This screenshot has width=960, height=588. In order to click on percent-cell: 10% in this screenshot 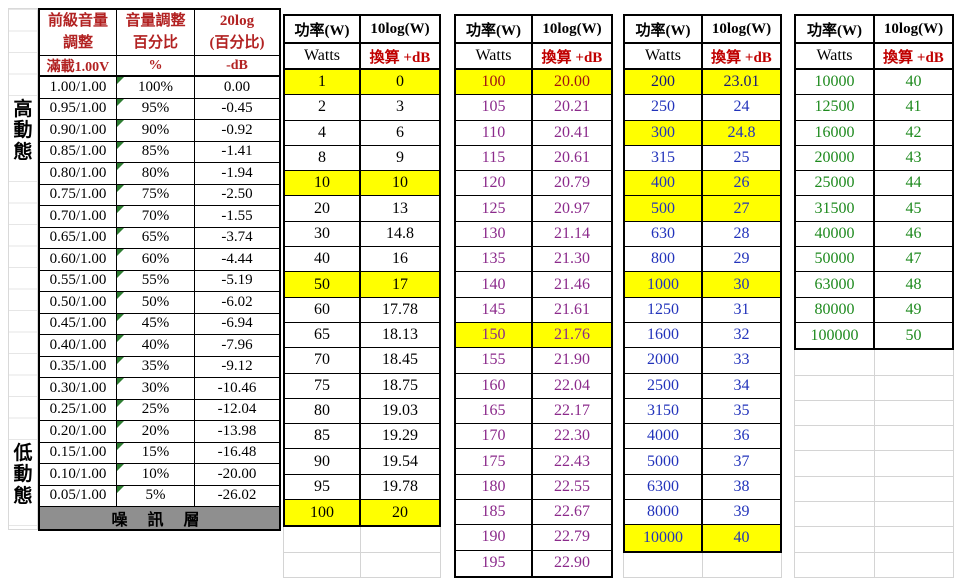, I will do `click(156, 475)`.